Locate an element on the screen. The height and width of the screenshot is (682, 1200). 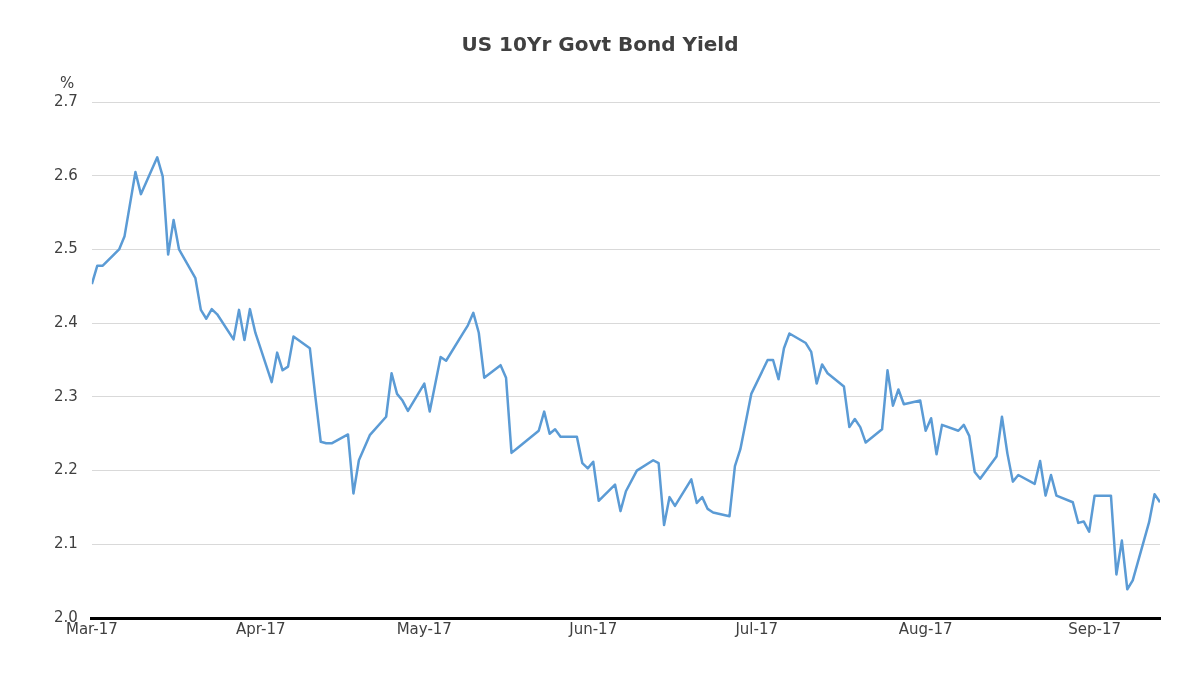
y-tick-label: 2.2 is located at coordinates (66, 469).